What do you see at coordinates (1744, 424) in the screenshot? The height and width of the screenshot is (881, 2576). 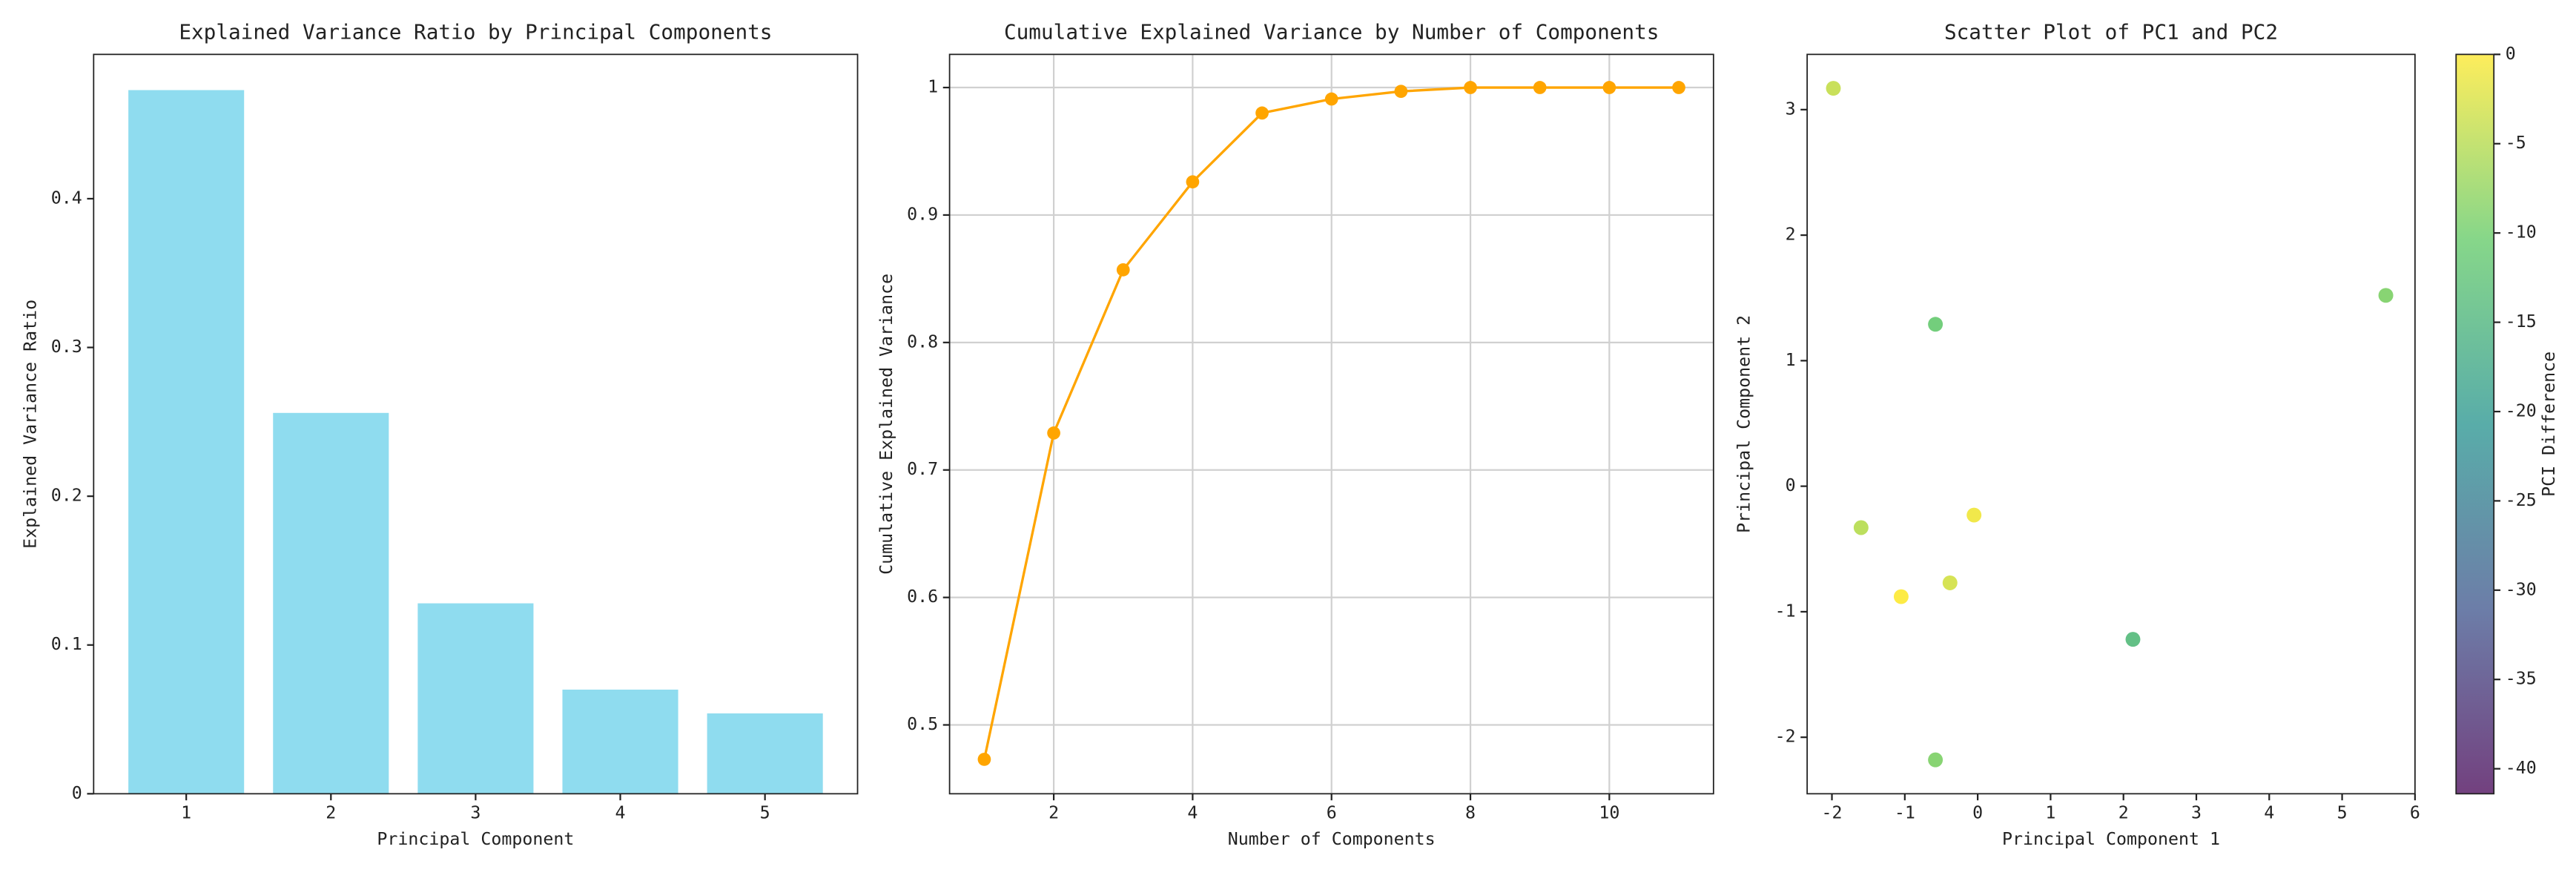 I see `y-axis-label: Principal Component 2` at bounding box center [1744, 424].